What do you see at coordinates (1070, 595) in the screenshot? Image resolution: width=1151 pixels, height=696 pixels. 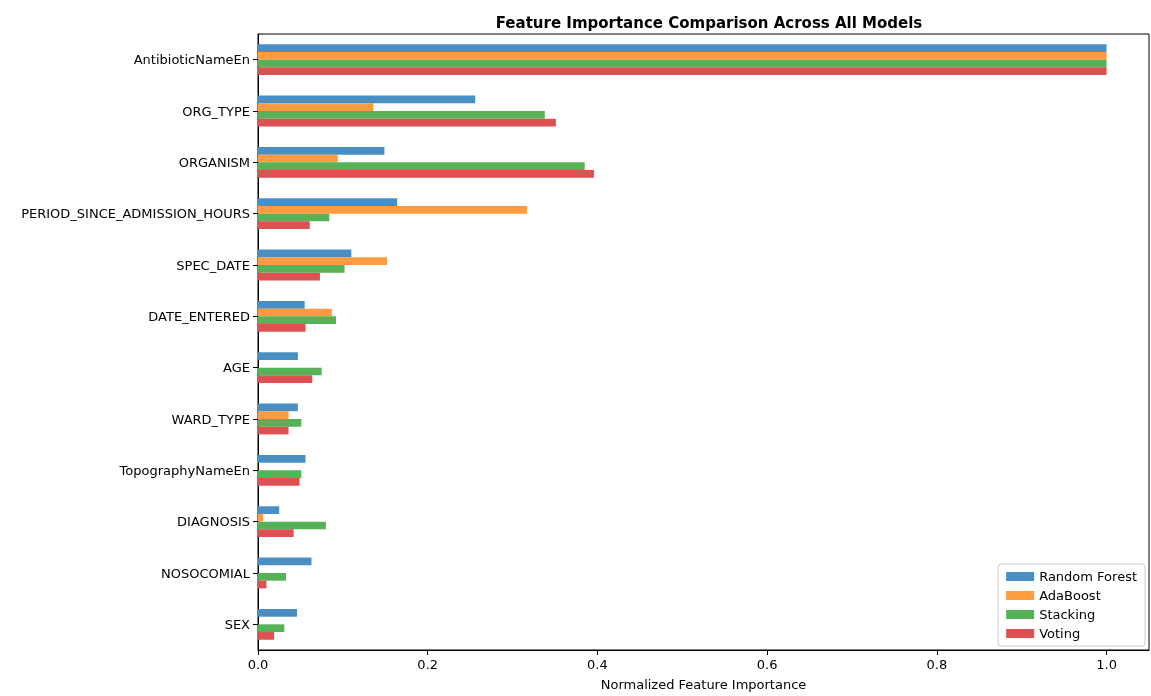 I see `legend-label: AdaBoost` at bounding box center [1070, 595].